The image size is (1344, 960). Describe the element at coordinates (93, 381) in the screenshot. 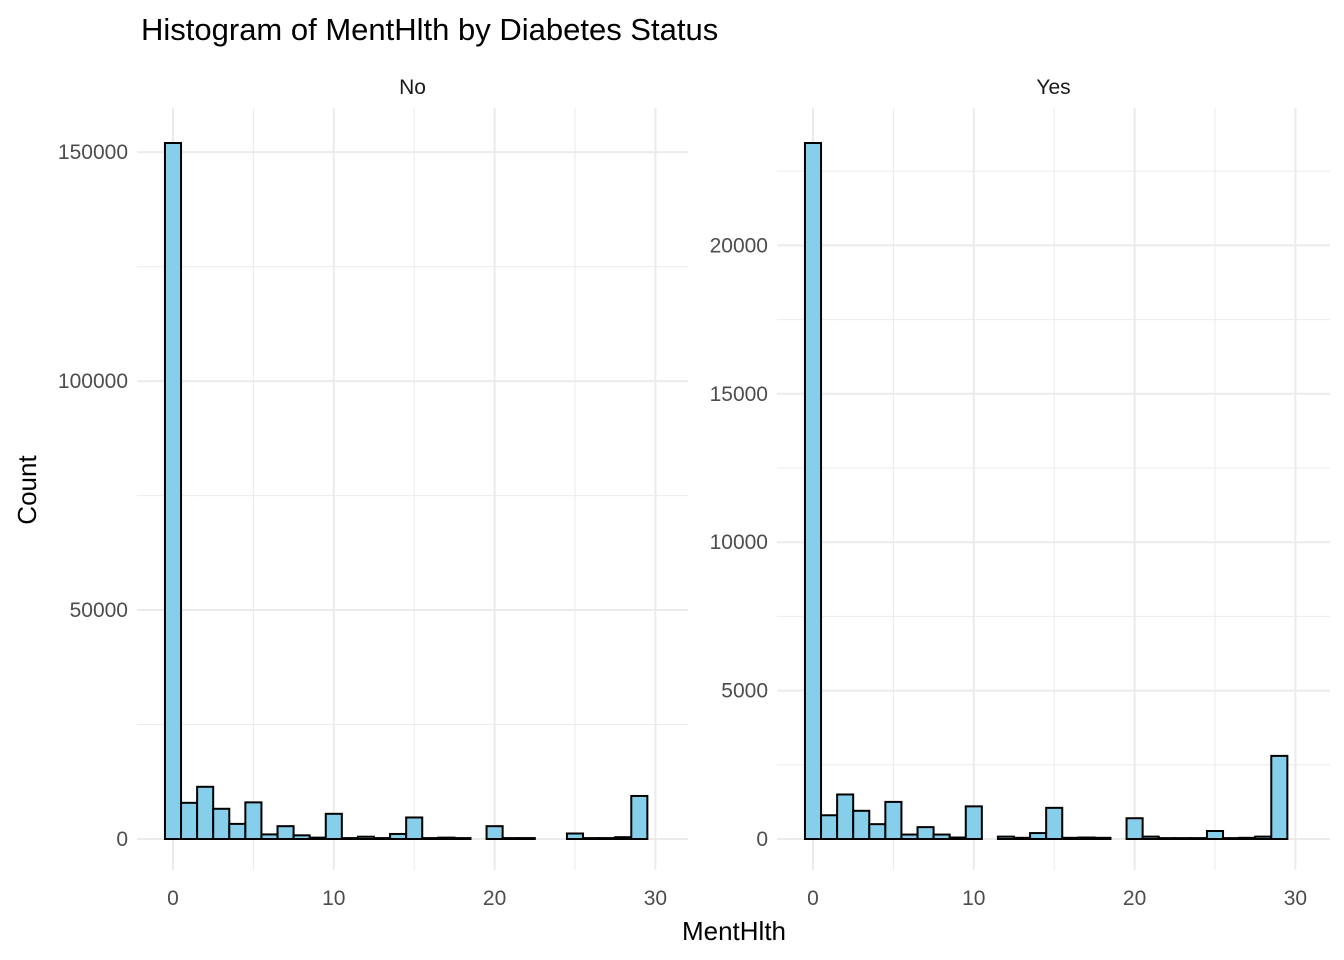

I see `y-tick-label: 100000` at that location.